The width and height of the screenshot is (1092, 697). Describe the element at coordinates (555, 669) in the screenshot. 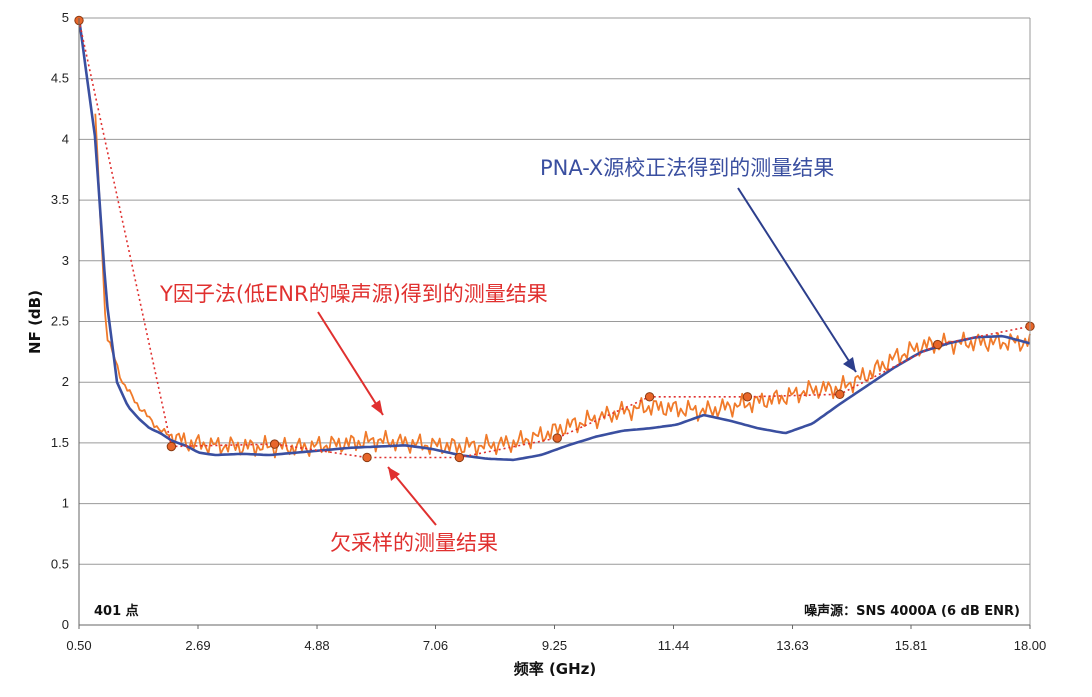

I see `x-axis-title: 频率 (GHz)` at that location.